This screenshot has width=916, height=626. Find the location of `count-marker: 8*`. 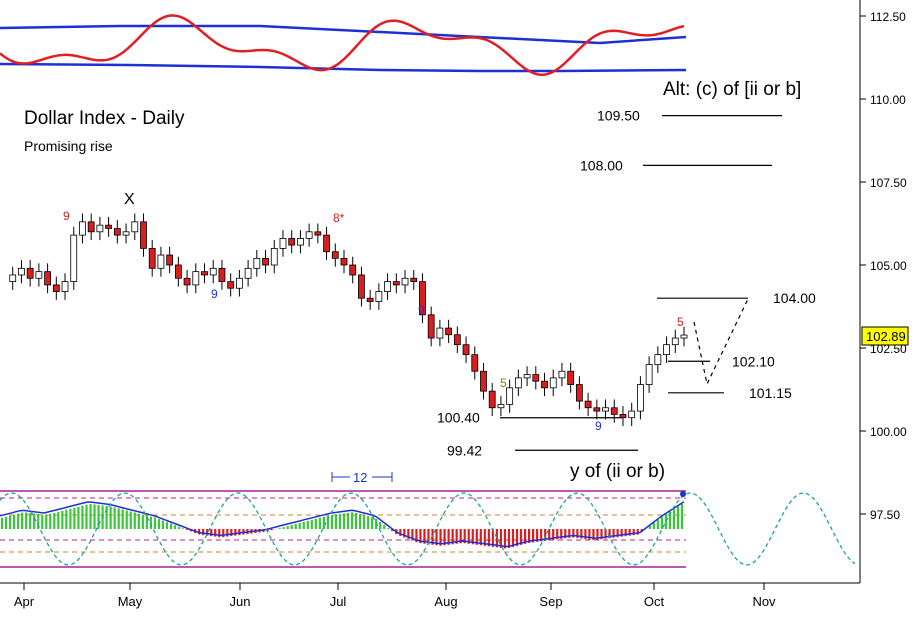

count-marker: 8* is located at coordinates (339, 218).